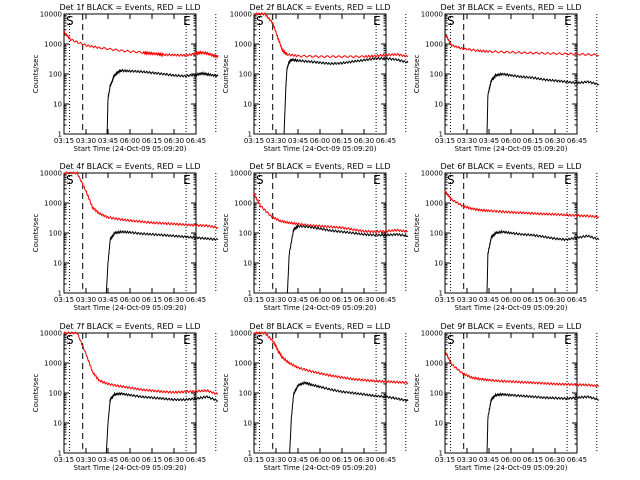 Image resolution: width=640 pixels, height=480 pixels. I want to click on panel-title: Det 5f BLACK = Events, RED = LLD, so click(319, 166).